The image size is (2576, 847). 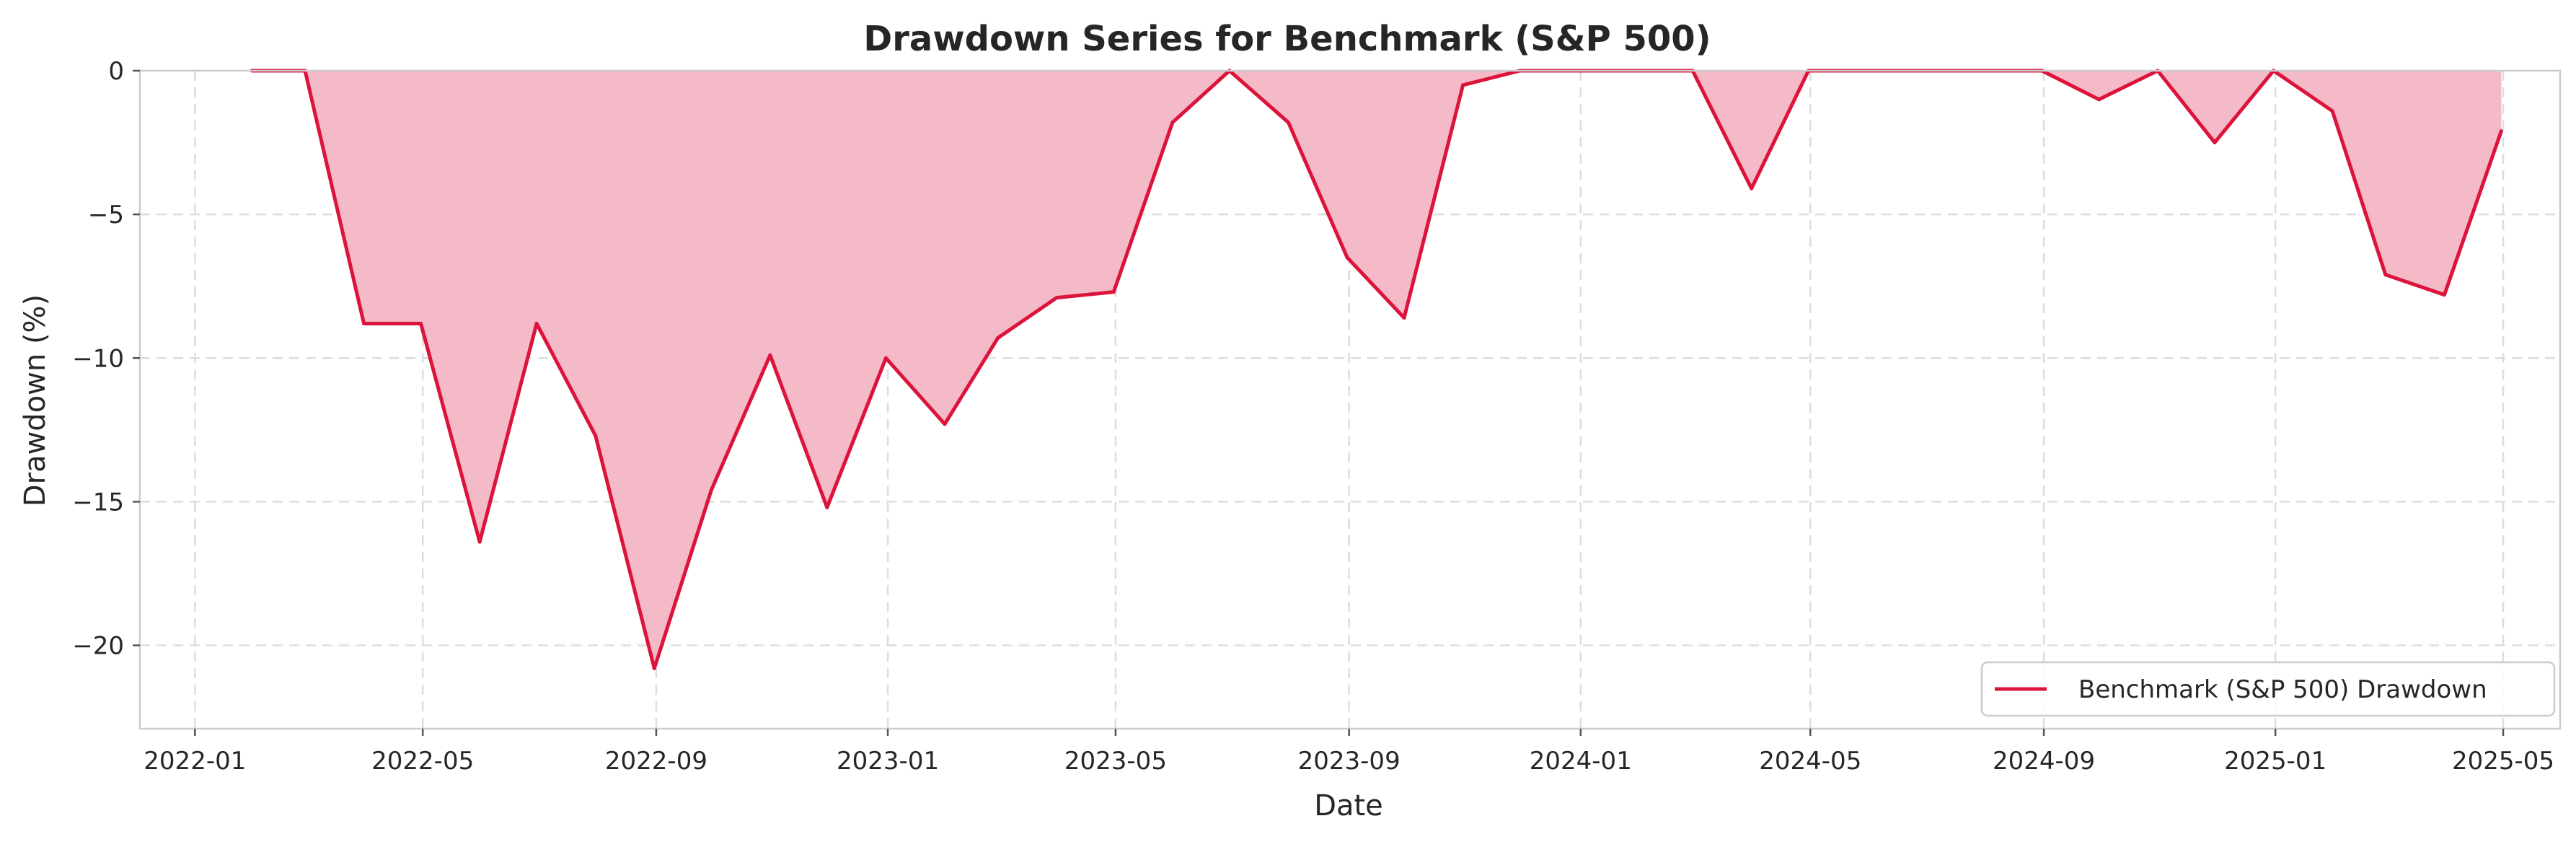 What do you see at coordinates (888, 761) in the screenshot?
I see `x-tick-label-3: 2023-01` at bounding box center [888, 761].